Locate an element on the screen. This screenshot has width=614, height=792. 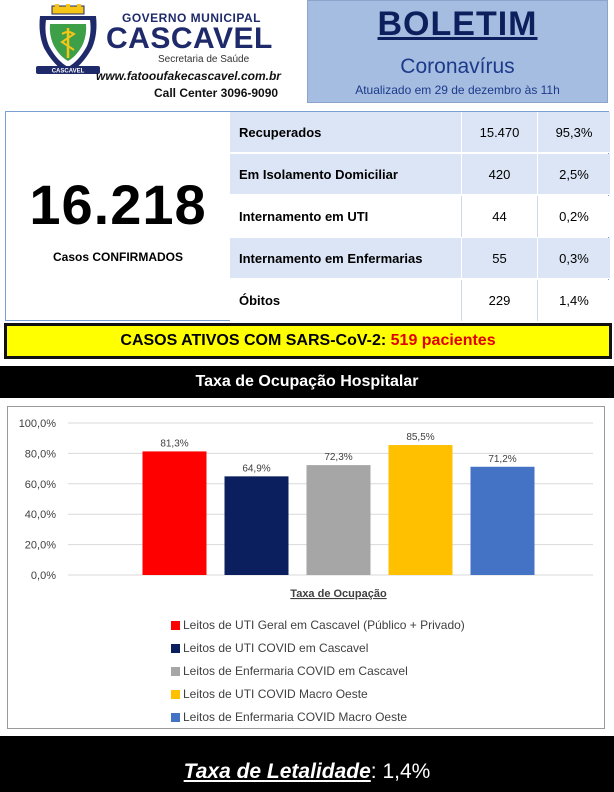
city-name: CASCAVEL is located at coordinates (189, 38).